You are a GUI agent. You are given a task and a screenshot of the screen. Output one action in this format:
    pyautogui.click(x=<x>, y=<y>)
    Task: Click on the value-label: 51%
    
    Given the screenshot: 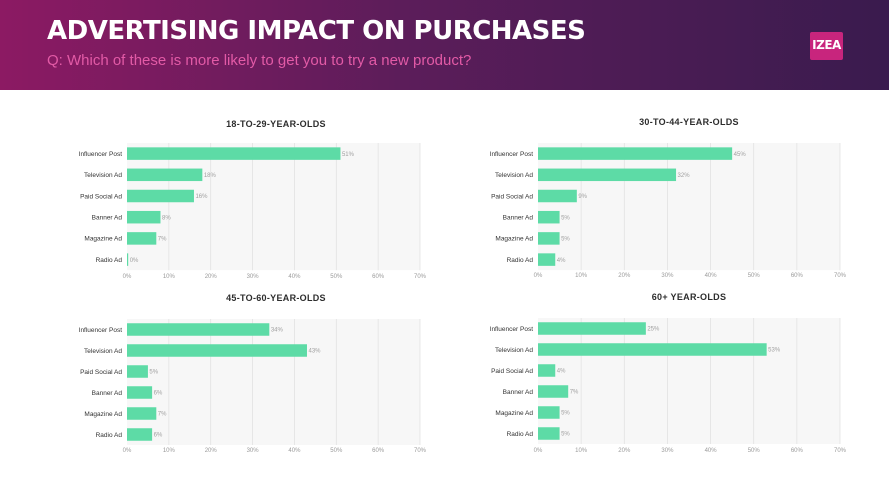 What is the action you would take?
    pyautogui.click(x=348, y=155)
    